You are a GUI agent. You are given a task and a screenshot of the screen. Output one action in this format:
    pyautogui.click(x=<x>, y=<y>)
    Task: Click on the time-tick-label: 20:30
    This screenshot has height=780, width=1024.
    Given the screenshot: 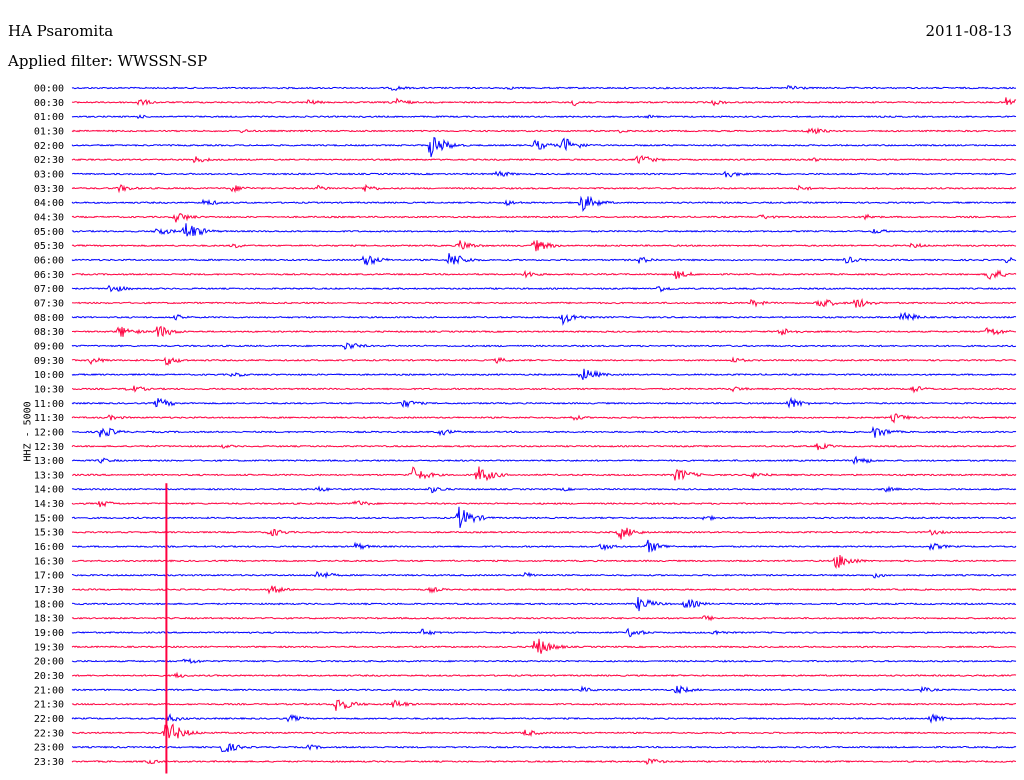 What is the action you would take?
    pyautogui.click(x=49, y=676)
    